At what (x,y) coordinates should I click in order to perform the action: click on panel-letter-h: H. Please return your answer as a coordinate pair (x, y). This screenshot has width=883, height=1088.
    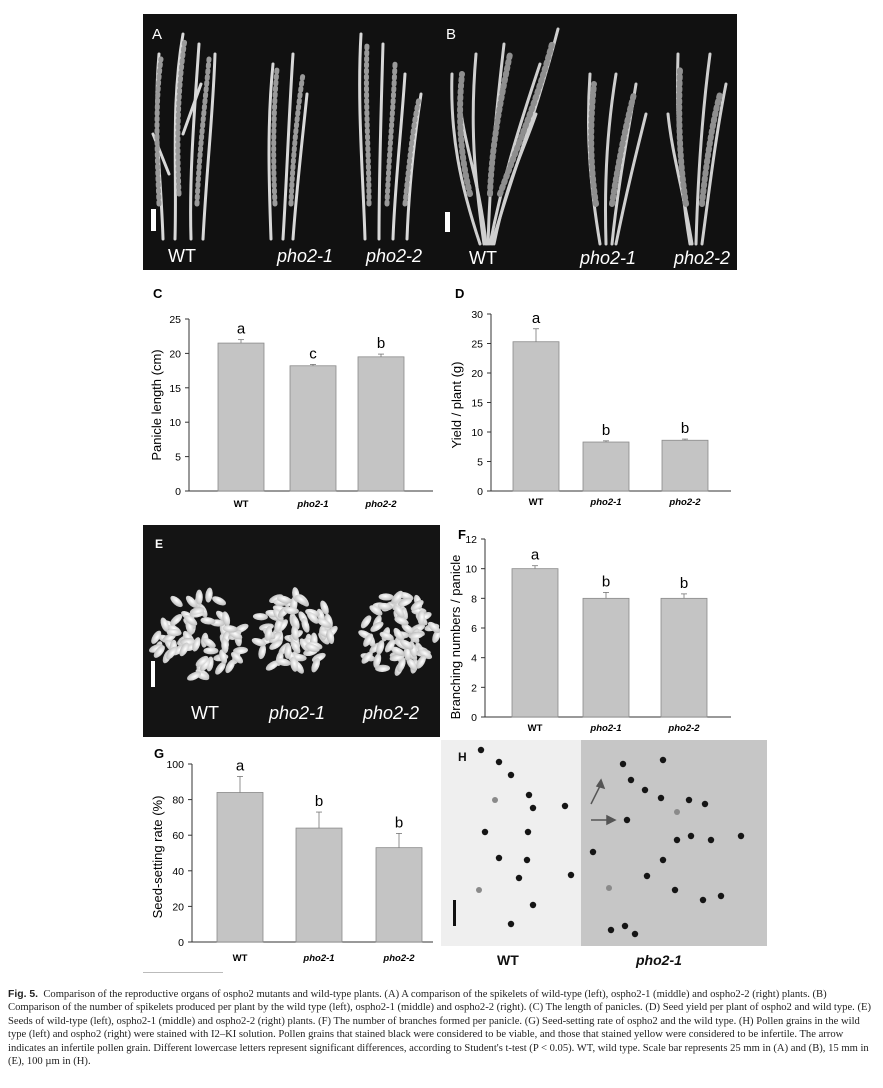
    Looking at the image, I should click on (462, 757).